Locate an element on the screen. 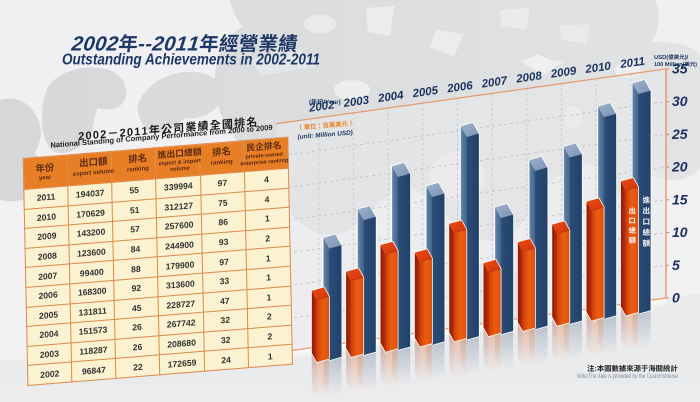 The height and width of the screenshot is (402, 700). svg-text: 2009 is located at coordinates (563, 73).